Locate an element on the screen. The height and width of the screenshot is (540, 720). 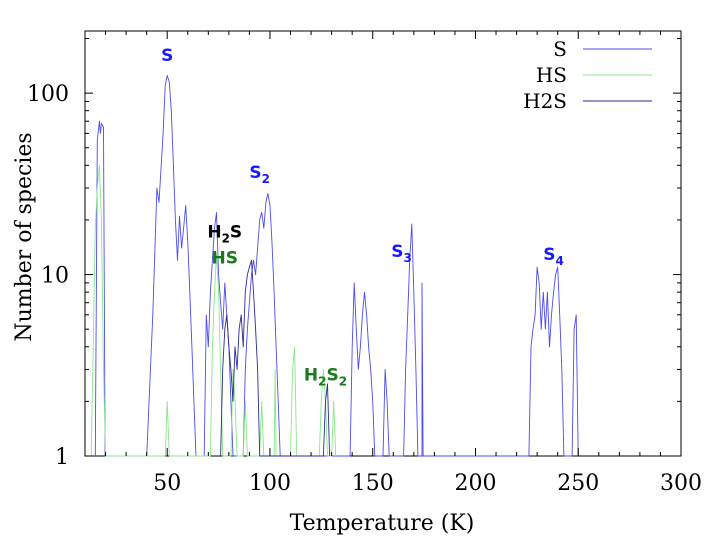
x-tick-label: 50 is located at coordinates (167, 483).